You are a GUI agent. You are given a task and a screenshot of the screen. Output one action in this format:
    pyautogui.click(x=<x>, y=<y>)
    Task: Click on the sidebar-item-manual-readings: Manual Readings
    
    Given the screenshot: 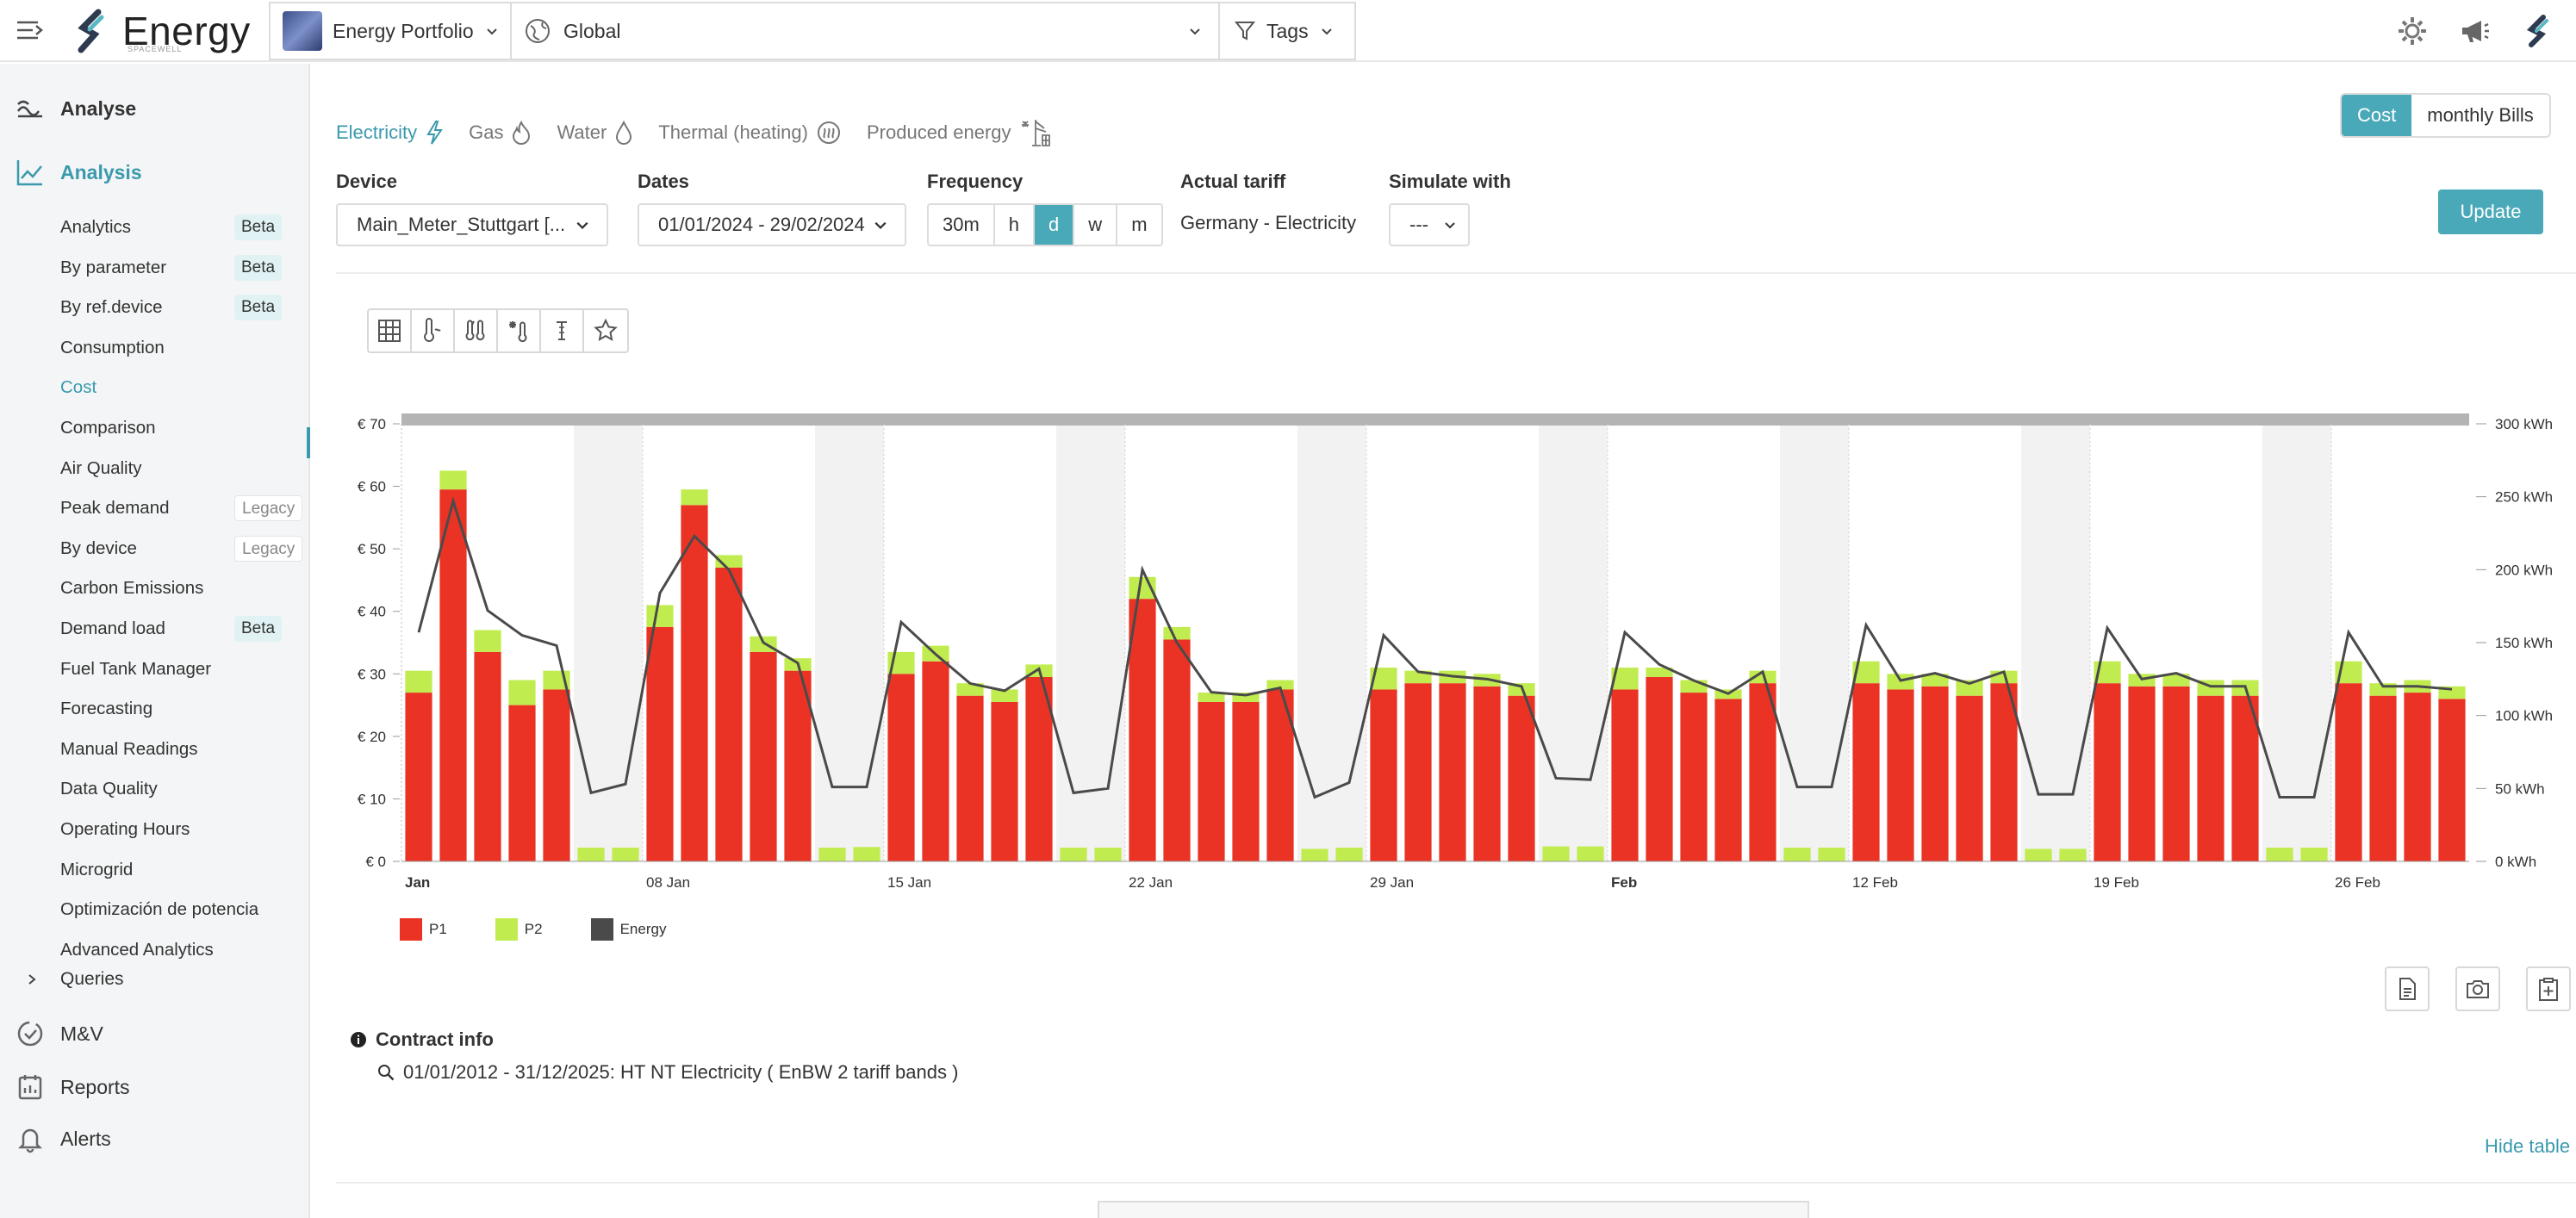 What is the action you would take?
    pyautogui.click(x=129, y=748)
    